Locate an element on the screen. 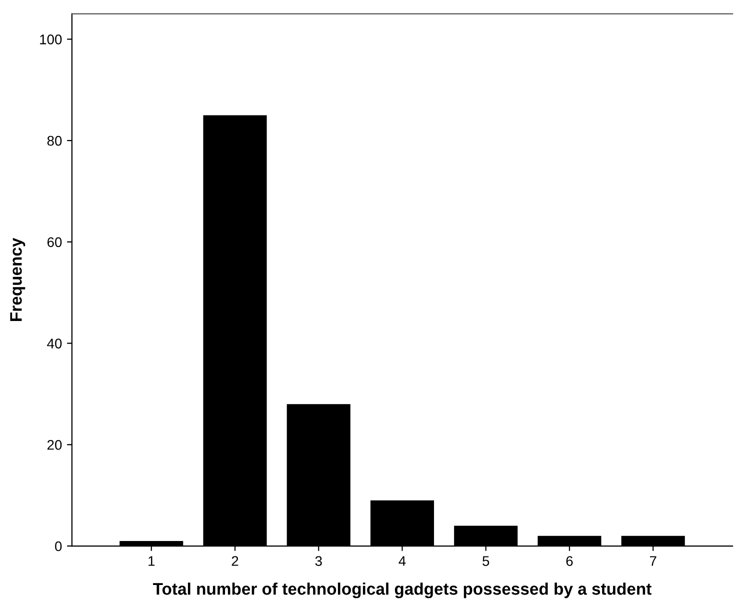 Image resolution: width=734 pixels, height=602 pixels. y-tick-label: 0 is located at coordinates (58, 546).